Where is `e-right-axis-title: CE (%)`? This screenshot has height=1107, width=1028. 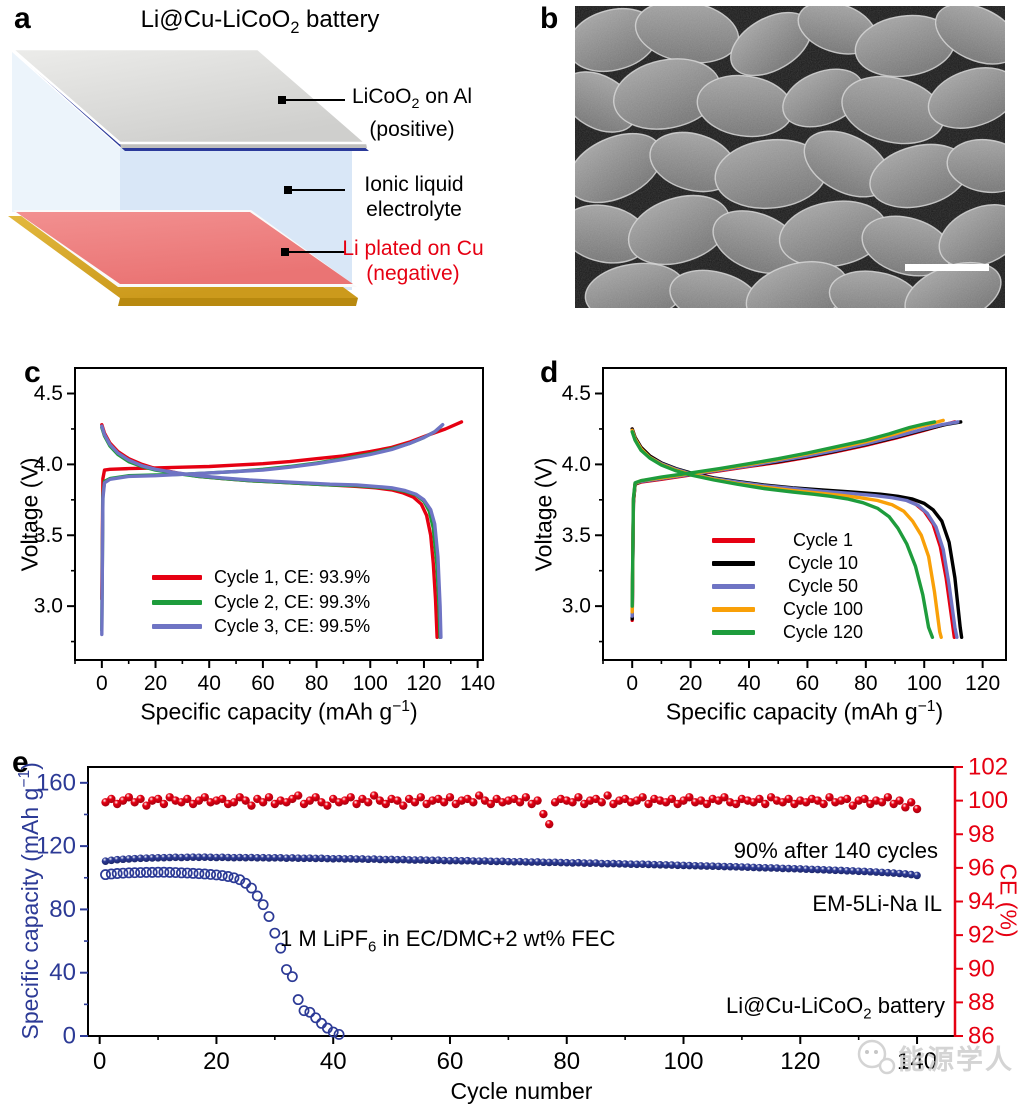
e-right-axis-title: CE (%) is located at coordinates (1008, 900).